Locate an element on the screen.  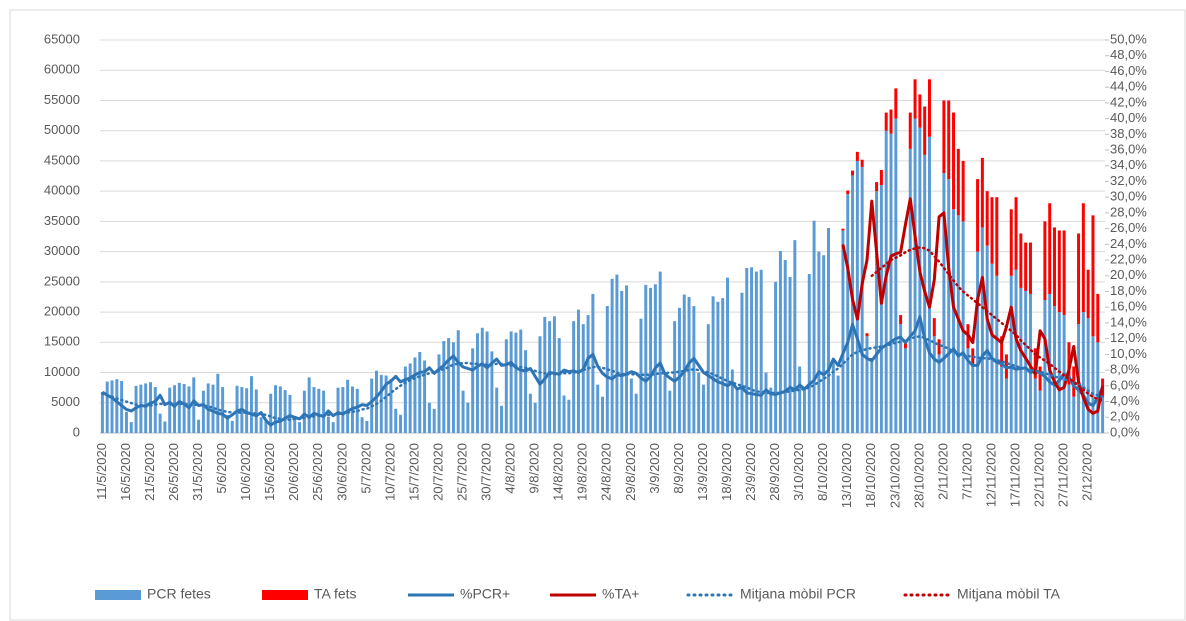
line is located at coordinates (973, 306).